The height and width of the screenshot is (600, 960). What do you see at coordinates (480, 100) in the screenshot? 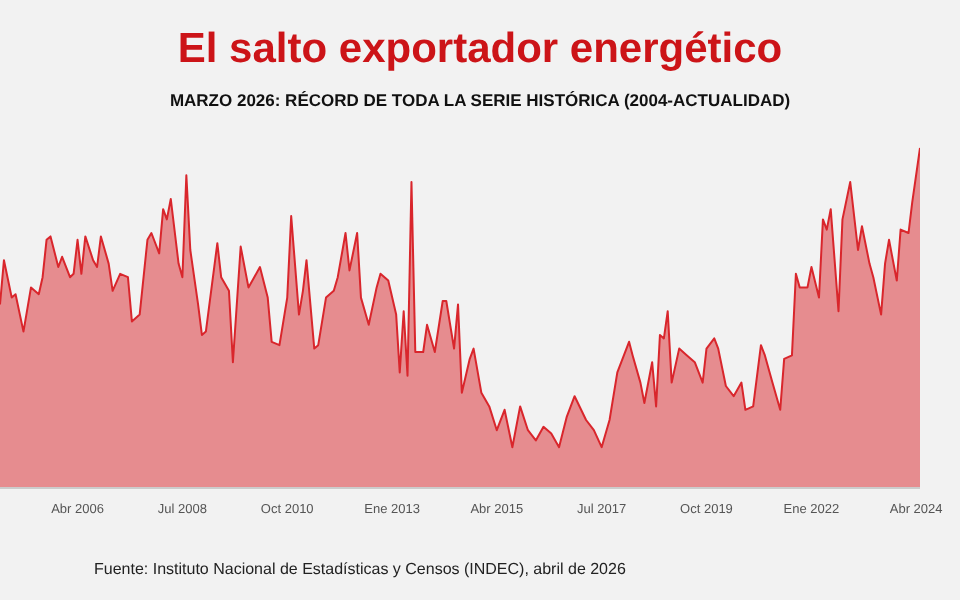
I see `chart-subtitle: MARZO 2026: RÉCORD DE TODA LA SERIE HISTÓRICA (2004-ACTUALIDAD)` at bounding box center [480, 100].